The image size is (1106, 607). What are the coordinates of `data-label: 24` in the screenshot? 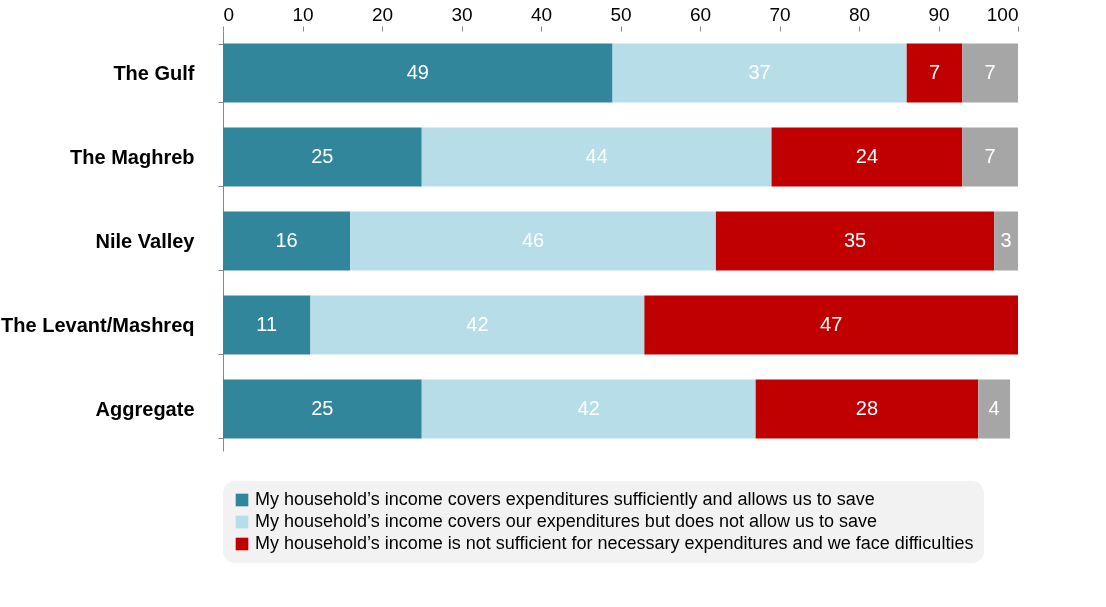 It's located at (867, 156).